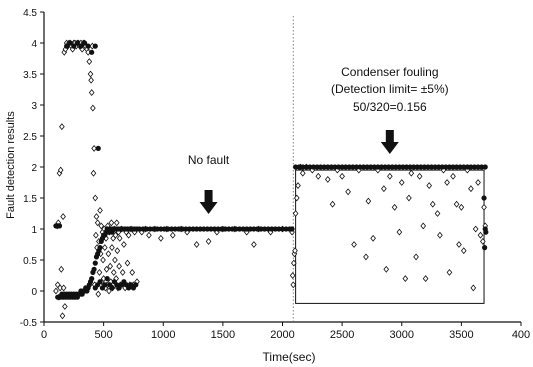 This screenshot has height=367, width=533. What do you see at coordinates (521, 335) in the screenshot?
I see `x-tick-label: 400` at bounding box center [521, 335].